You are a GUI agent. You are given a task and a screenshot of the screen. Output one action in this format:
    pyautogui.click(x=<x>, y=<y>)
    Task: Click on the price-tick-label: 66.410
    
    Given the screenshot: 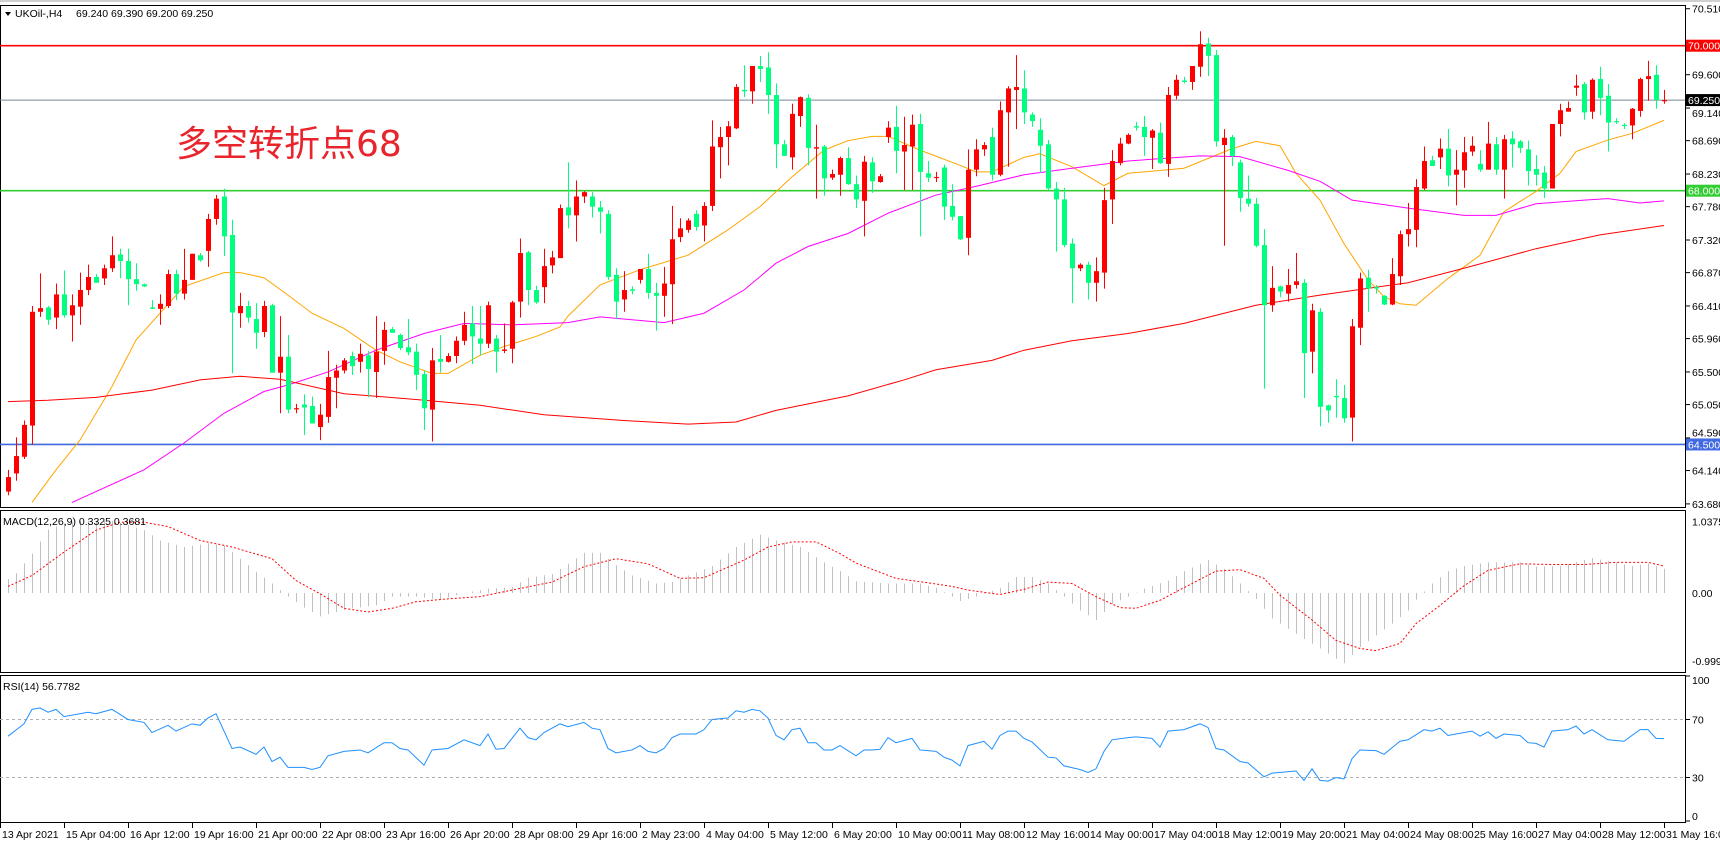 What is the action you would take?
    pyautogui.click(x=1706, y=307)
    